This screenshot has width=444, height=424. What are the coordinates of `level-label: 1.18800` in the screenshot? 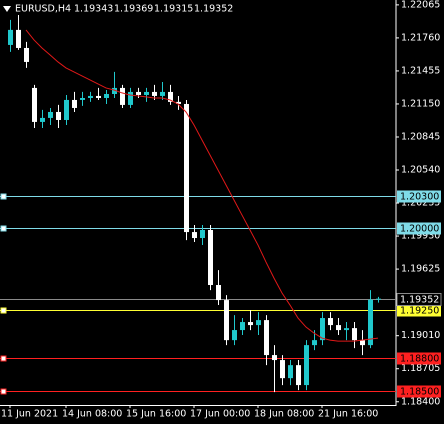 It's located at (419, 359).